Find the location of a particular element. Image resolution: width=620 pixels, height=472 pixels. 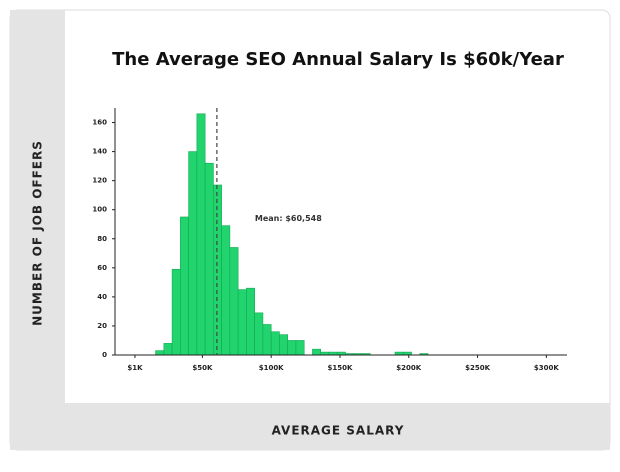

y-tick-label: 140 is located at coordinates (99, 152).